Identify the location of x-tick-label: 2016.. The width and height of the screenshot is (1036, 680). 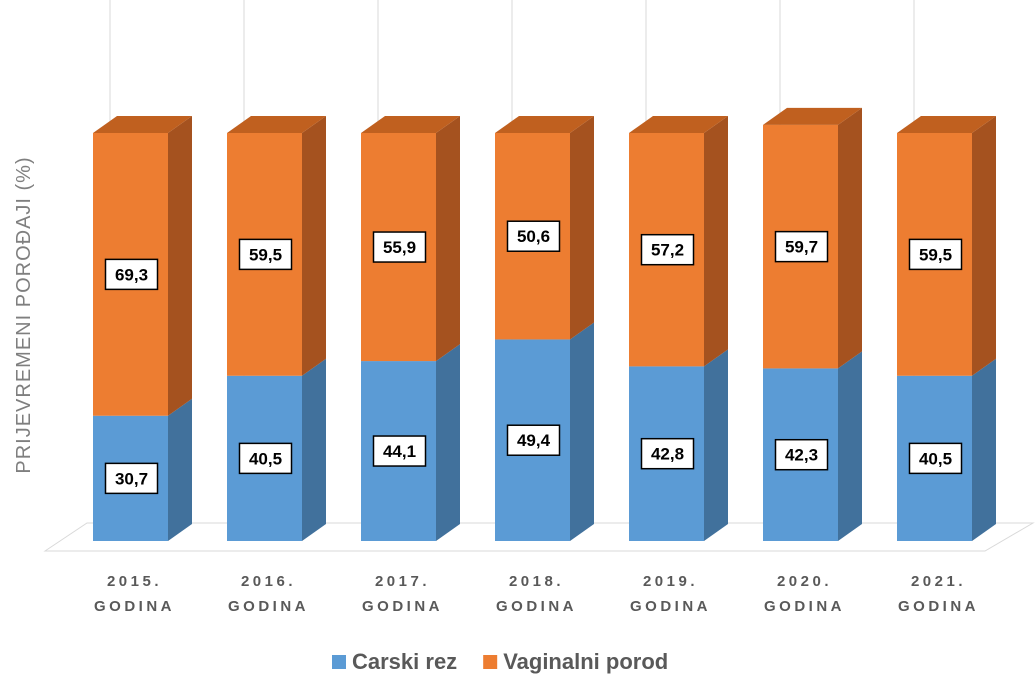
(268, 581).